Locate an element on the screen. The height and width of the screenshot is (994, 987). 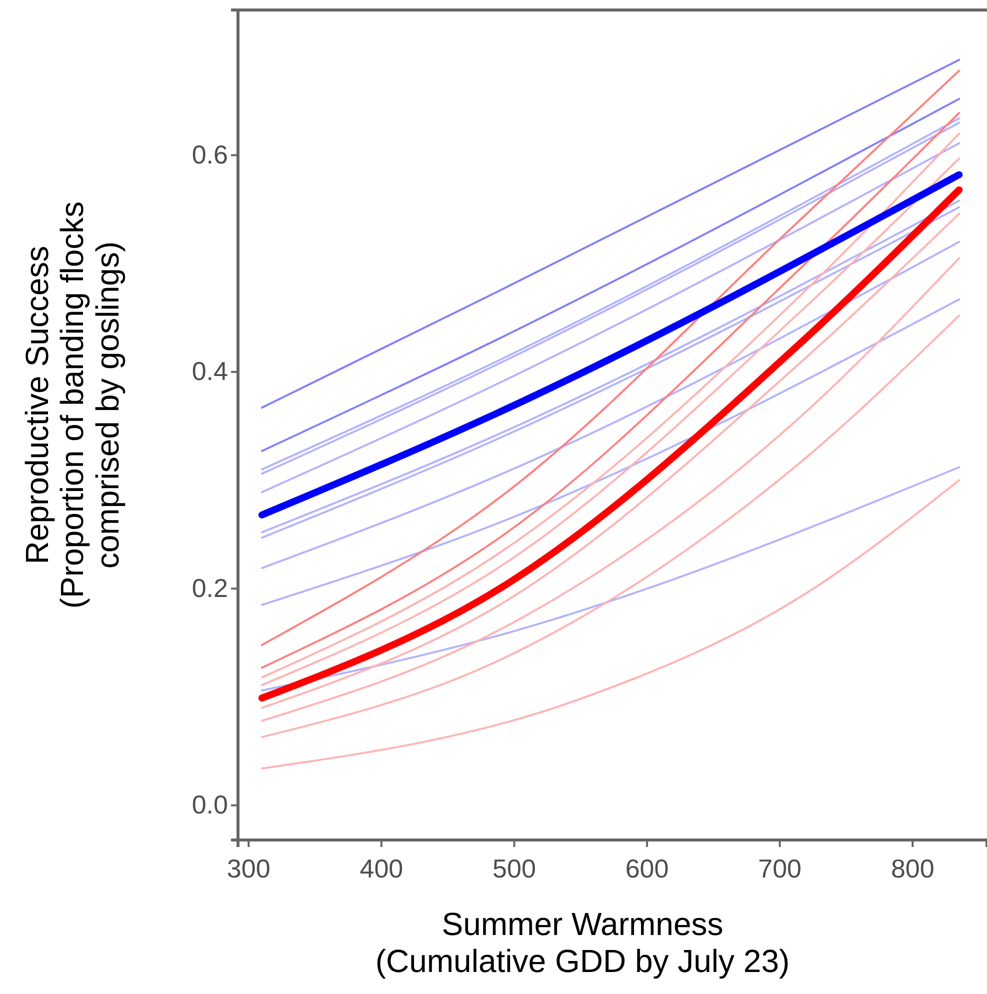
x-axis-title: Summer Warmness (Cumulative GDD by July 23) is located at coordinates (582, 942).